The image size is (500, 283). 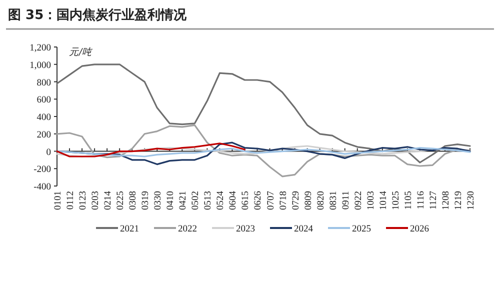 What do you see at coordinates (362, 229) in the screenshot?
I see `legend-label: 2025` at bounding box center [362, 229].